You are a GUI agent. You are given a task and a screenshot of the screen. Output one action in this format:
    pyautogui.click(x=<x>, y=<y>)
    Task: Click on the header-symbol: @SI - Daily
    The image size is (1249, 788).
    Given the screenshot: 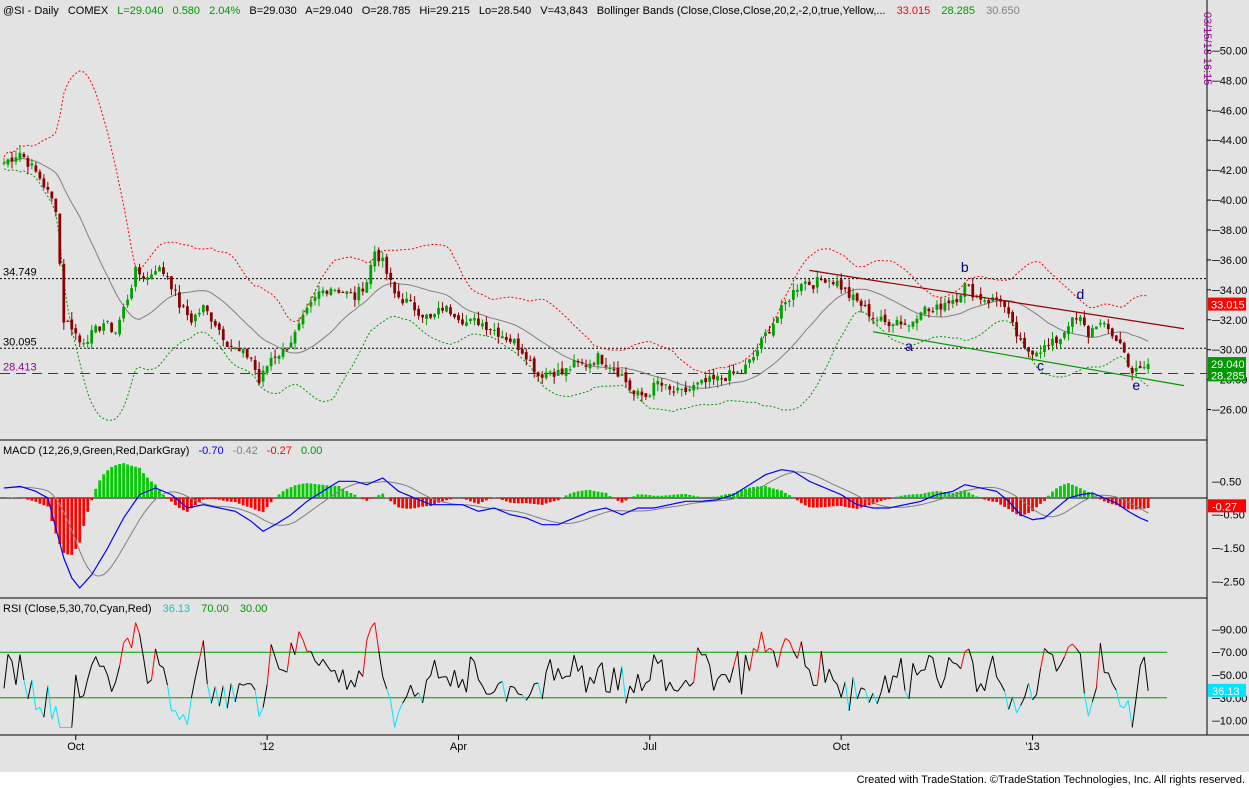 What is the action you would take?
    pyautogui.click(x=31, y=11)
    